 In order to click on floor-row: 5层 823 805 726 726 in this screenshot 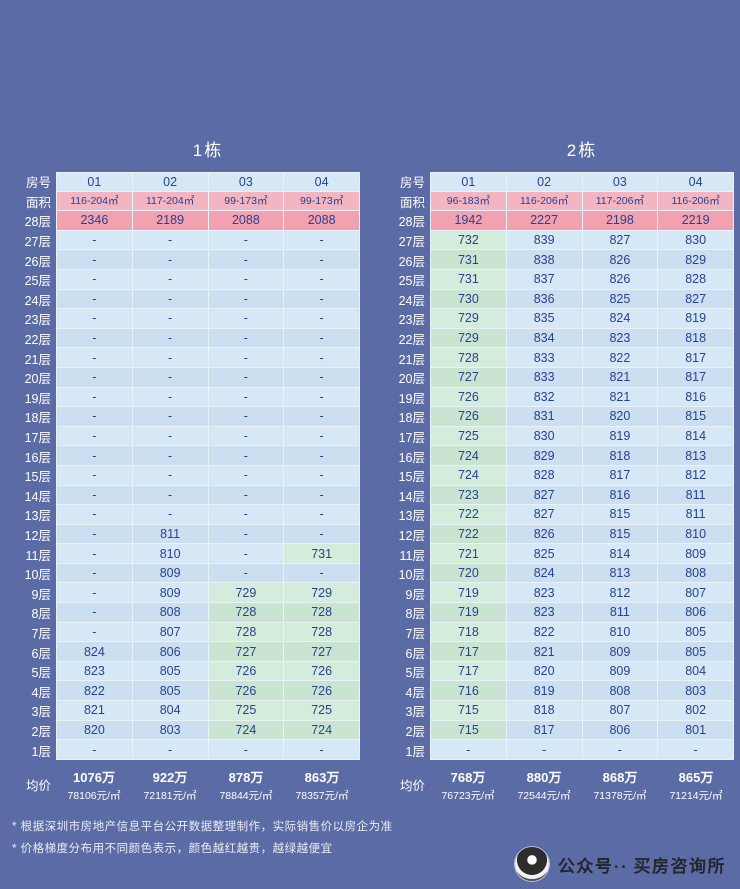, I will do `click(184, 671)`.